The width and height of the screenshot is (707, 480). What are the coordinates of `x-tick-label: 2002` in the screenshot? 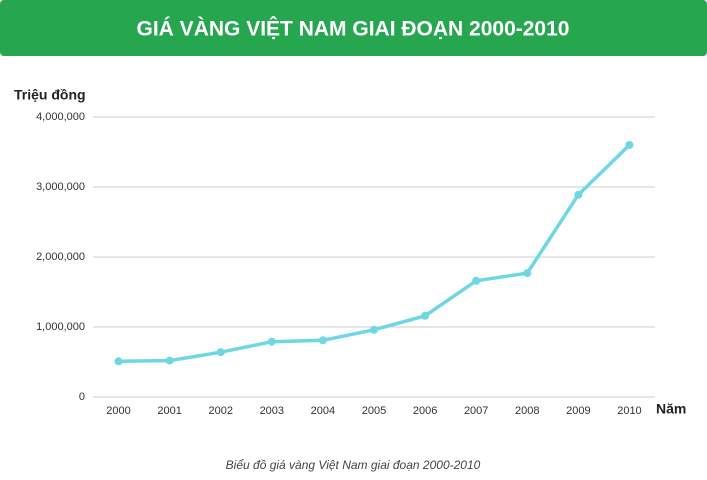 It's located at (220, 411).